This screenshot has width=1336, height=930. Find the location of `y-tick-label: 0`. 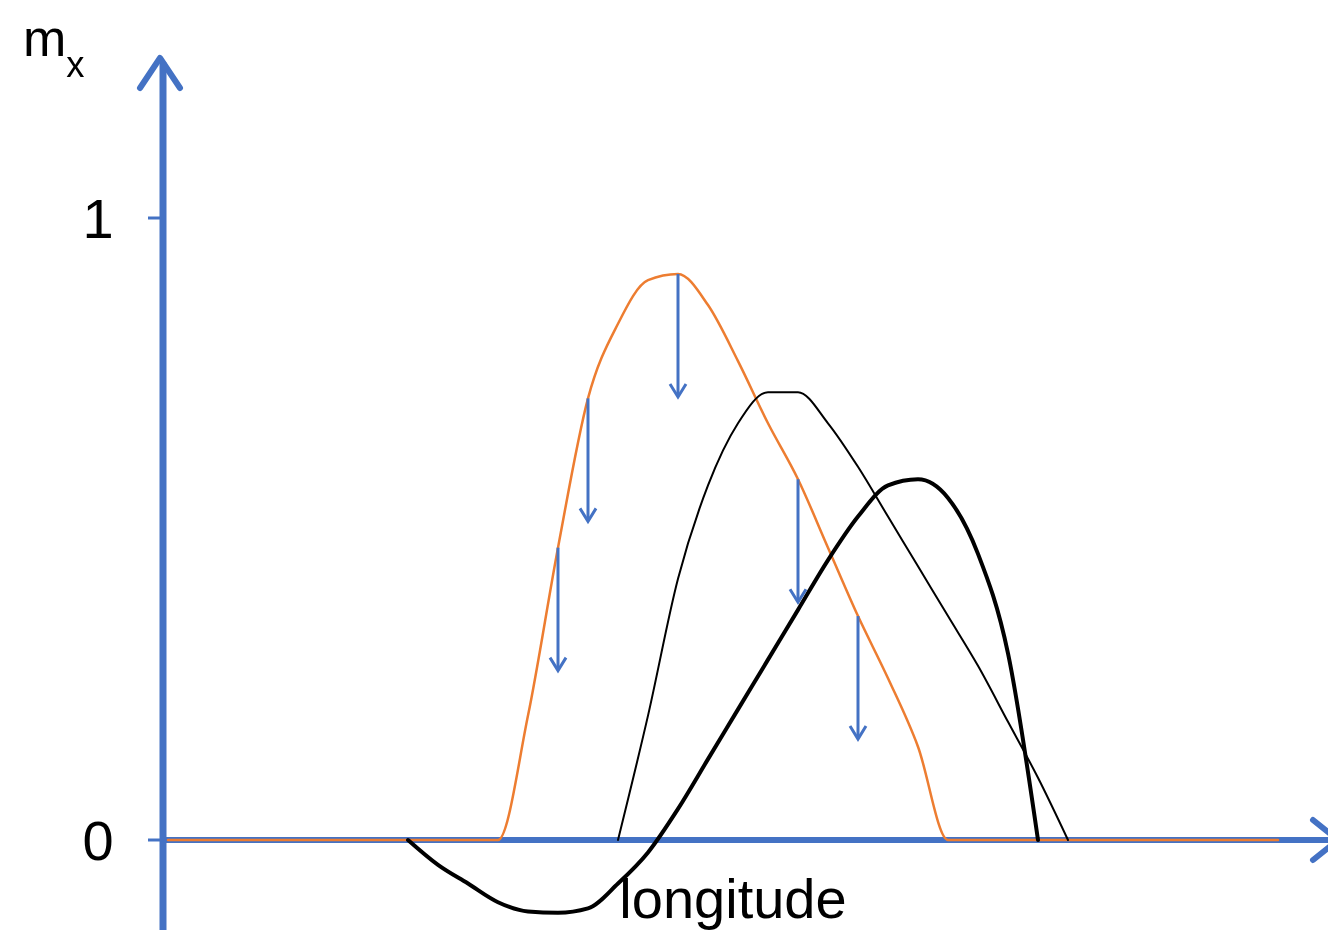

y-tick-label: 0 is located at coordinates (98, 840).